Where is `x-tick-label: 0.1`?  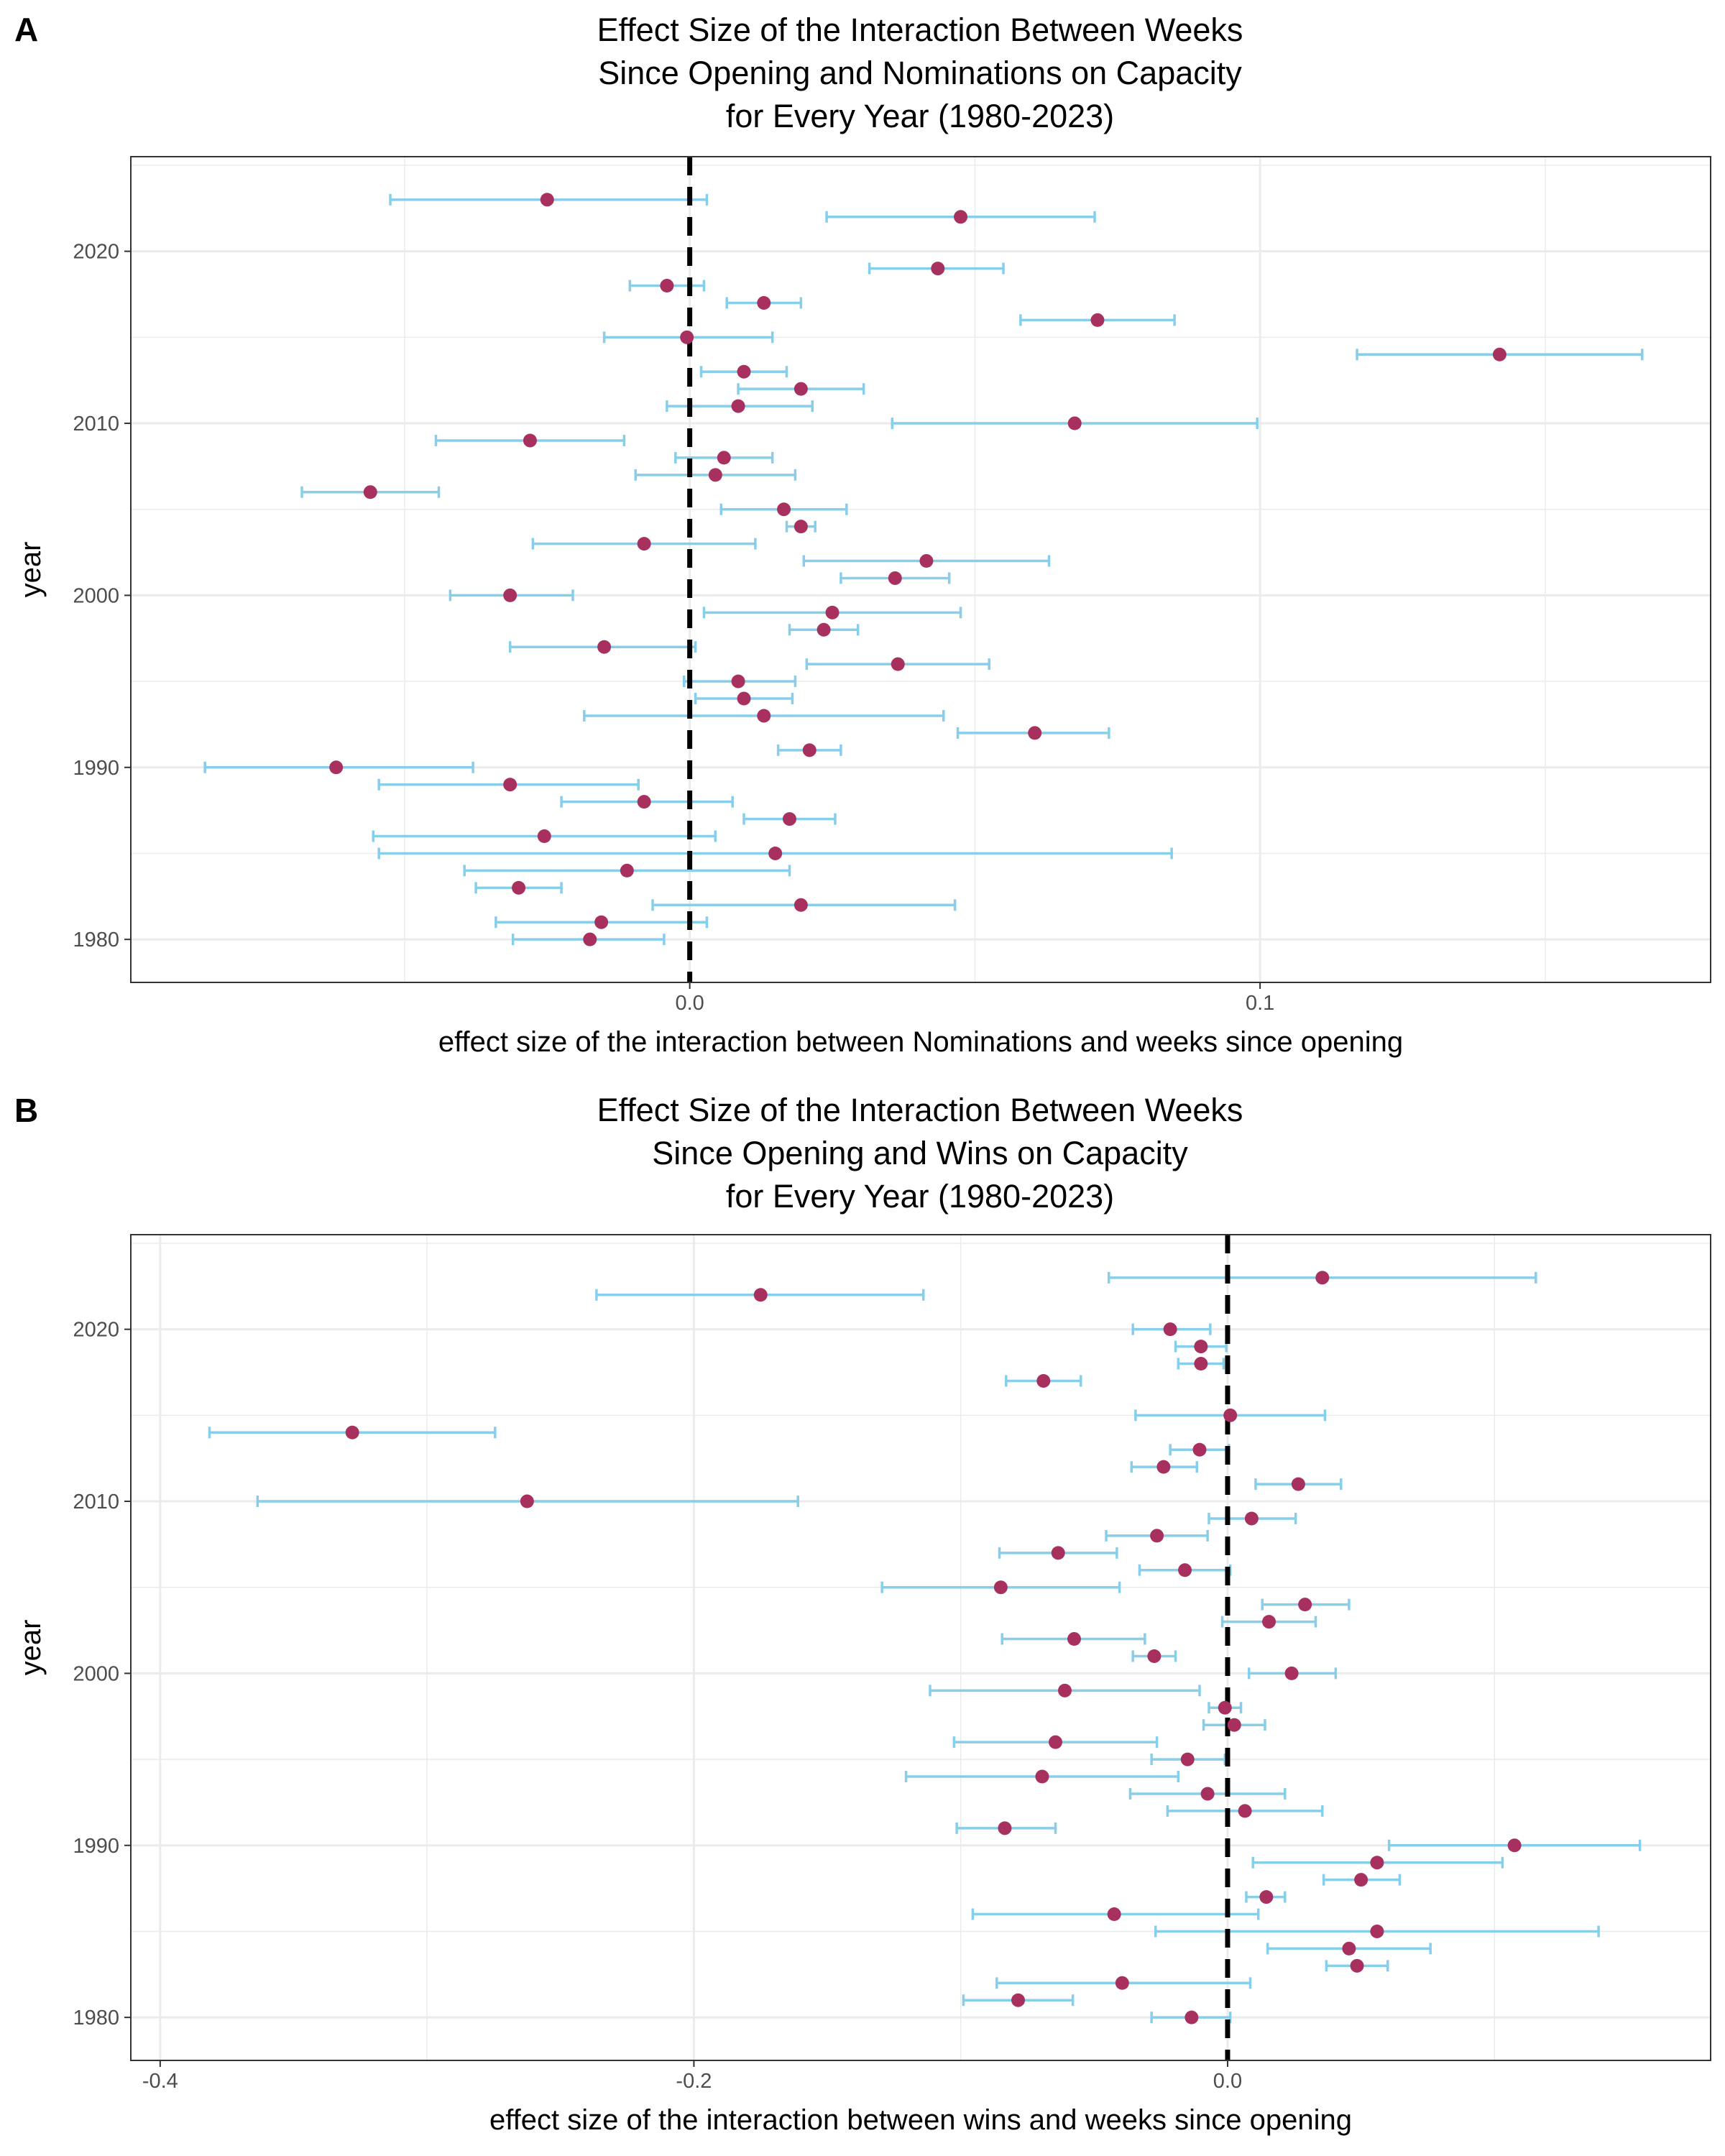 x-tick-label: 0.1 is located at coordinates (1260, 1004).